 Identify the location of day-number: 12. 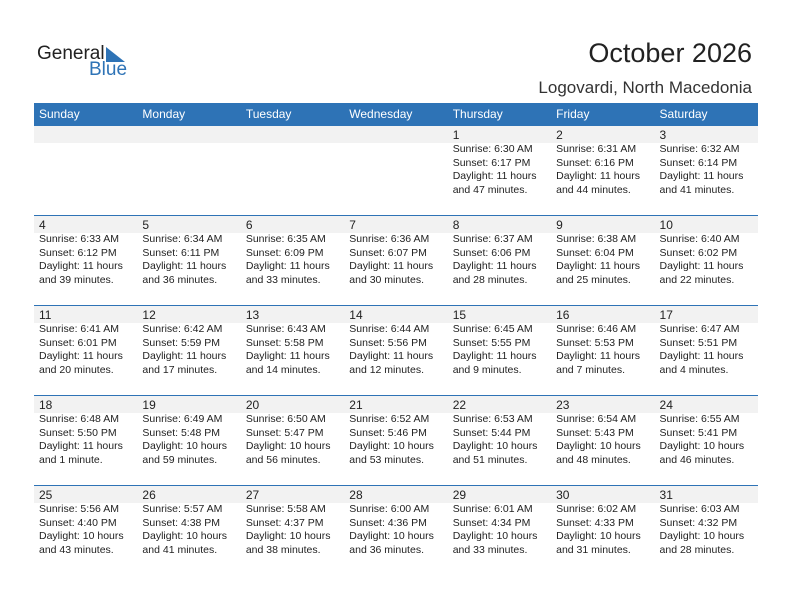
(149, 315).